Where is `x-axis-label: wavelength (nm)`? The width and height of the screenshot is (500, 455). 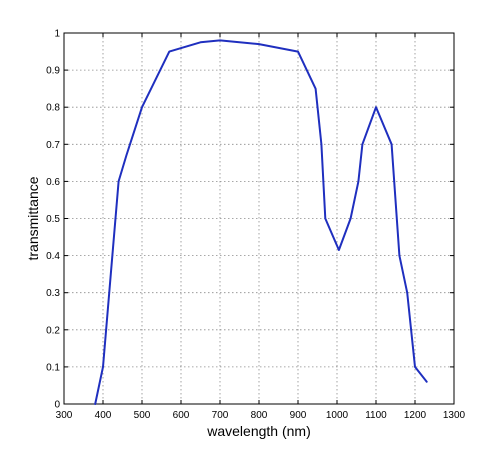 x-axis-label: wavelength (nm) is located at coordinates (258, 431).